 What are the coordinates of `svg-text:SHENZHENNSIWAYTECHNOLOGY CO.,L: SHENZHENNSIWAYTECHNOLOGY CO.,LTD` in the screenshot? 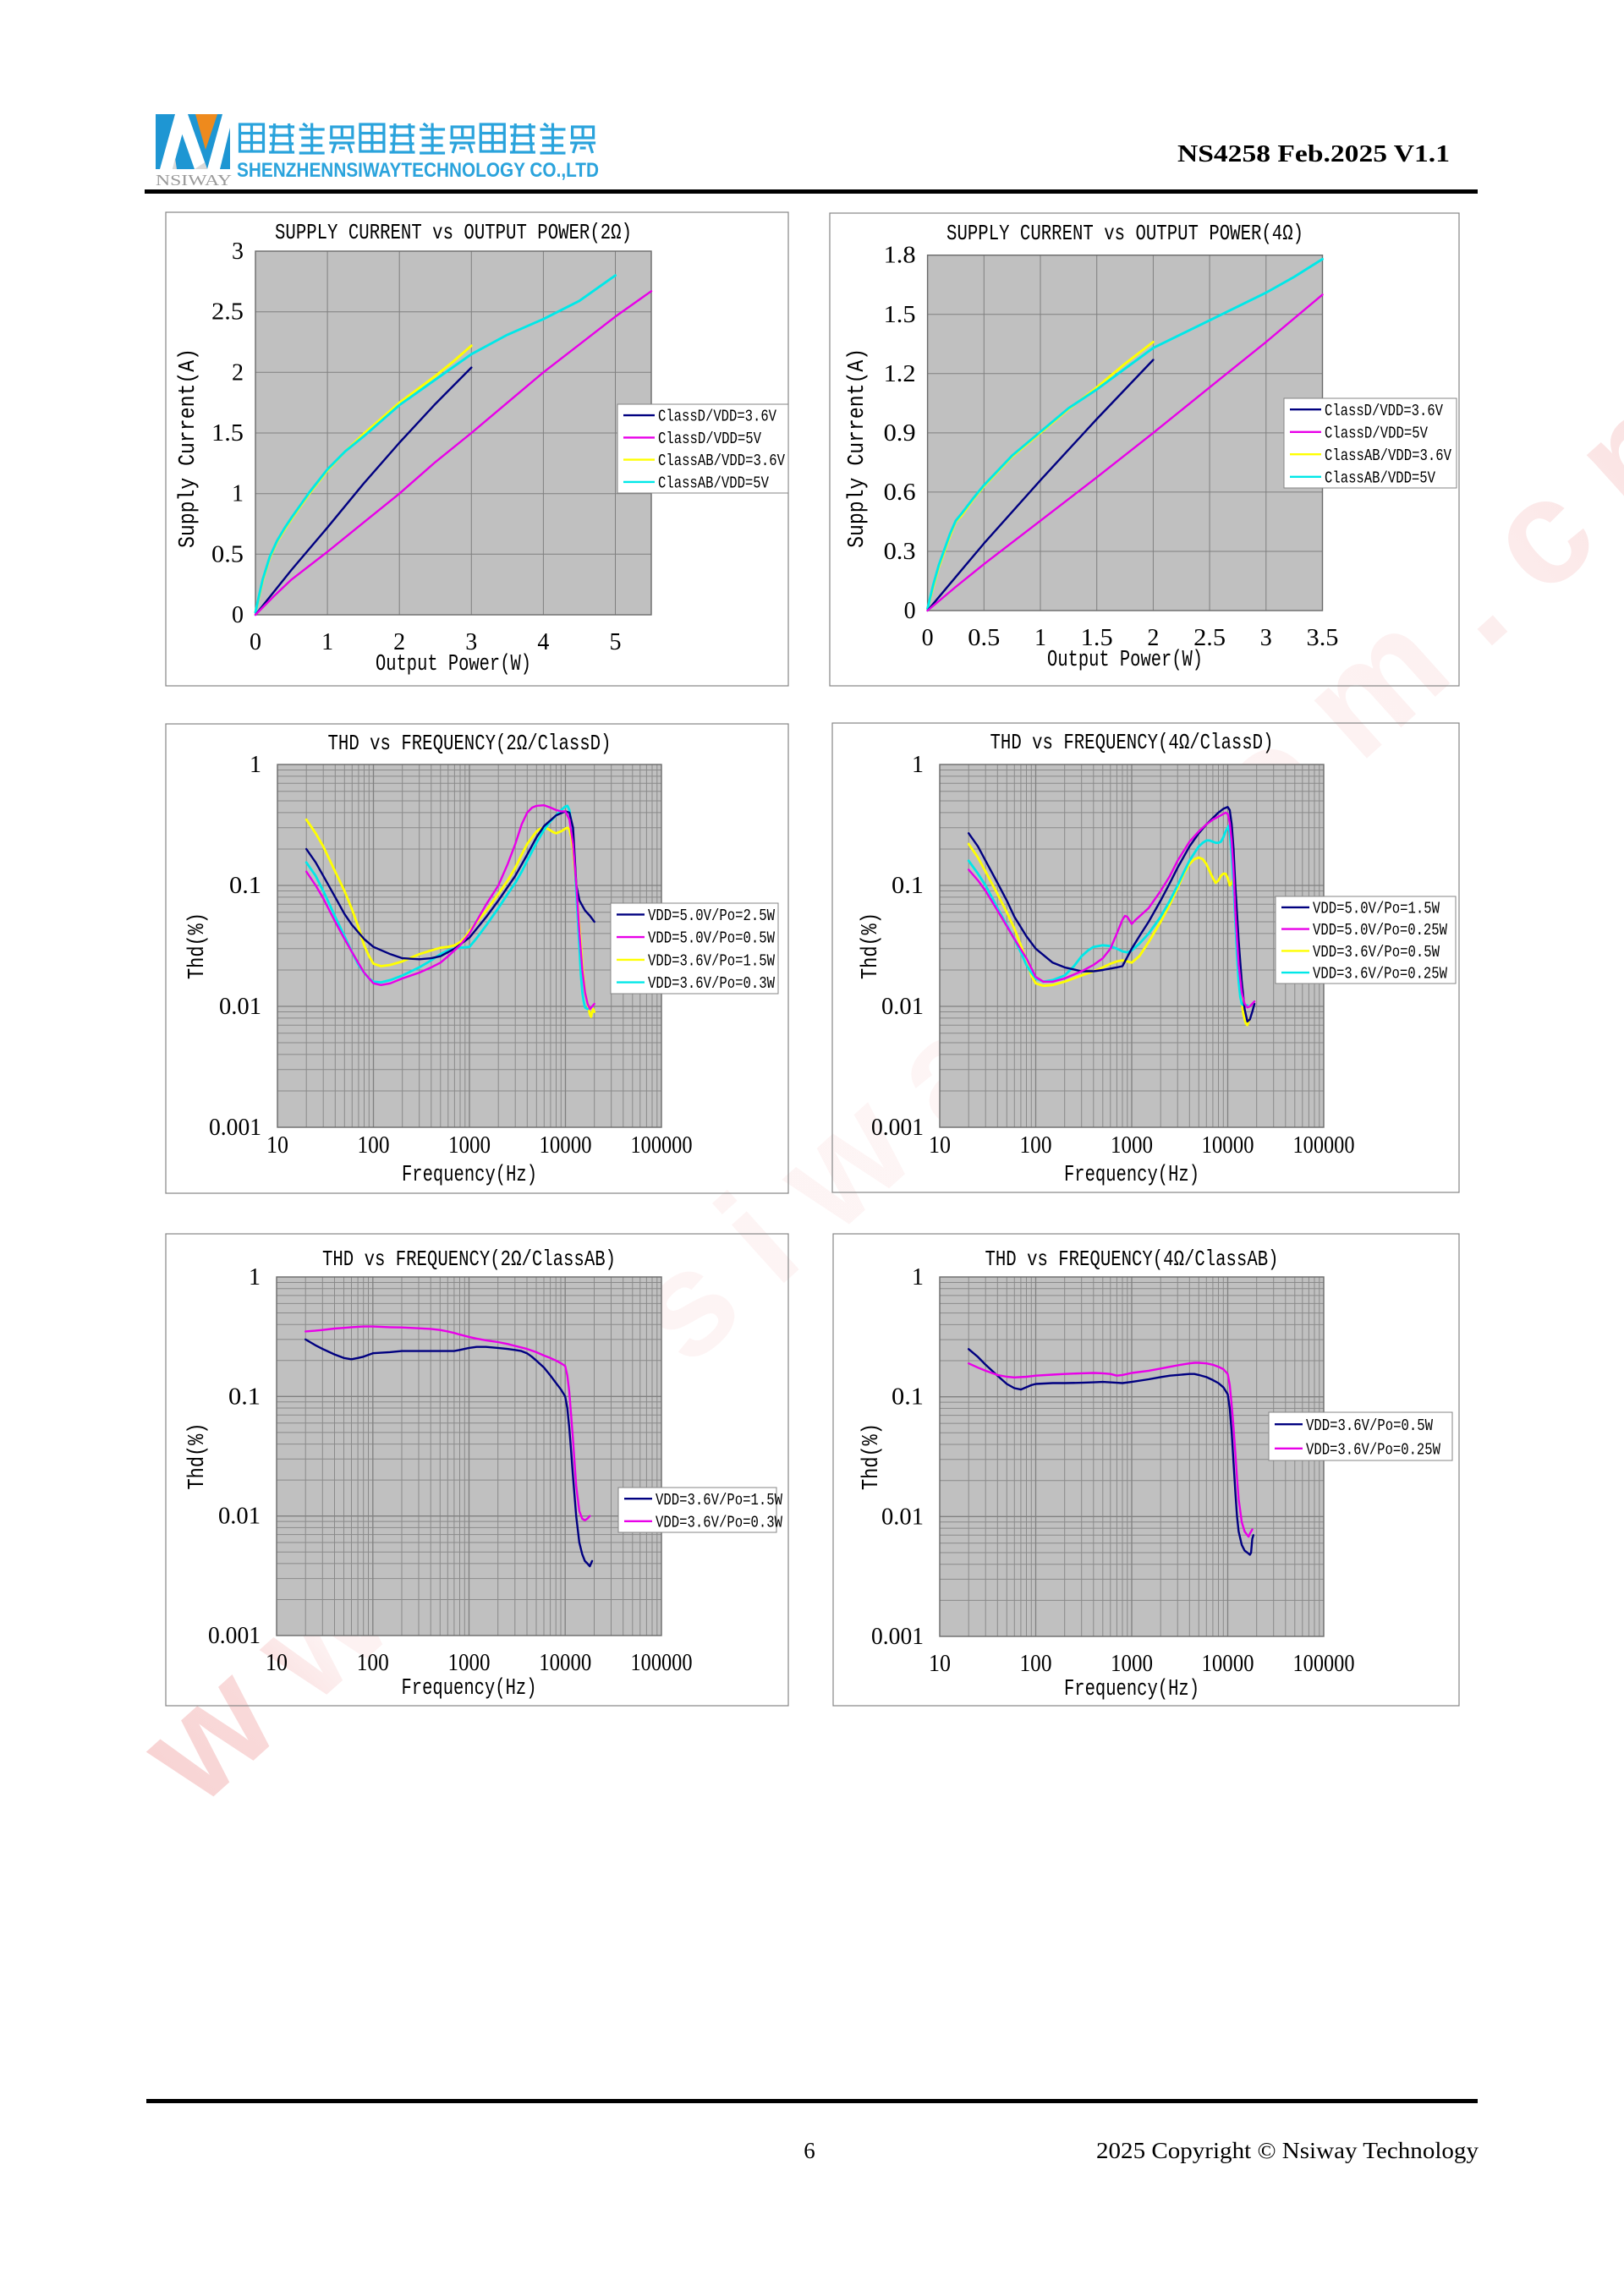 It's located at (418, 171).